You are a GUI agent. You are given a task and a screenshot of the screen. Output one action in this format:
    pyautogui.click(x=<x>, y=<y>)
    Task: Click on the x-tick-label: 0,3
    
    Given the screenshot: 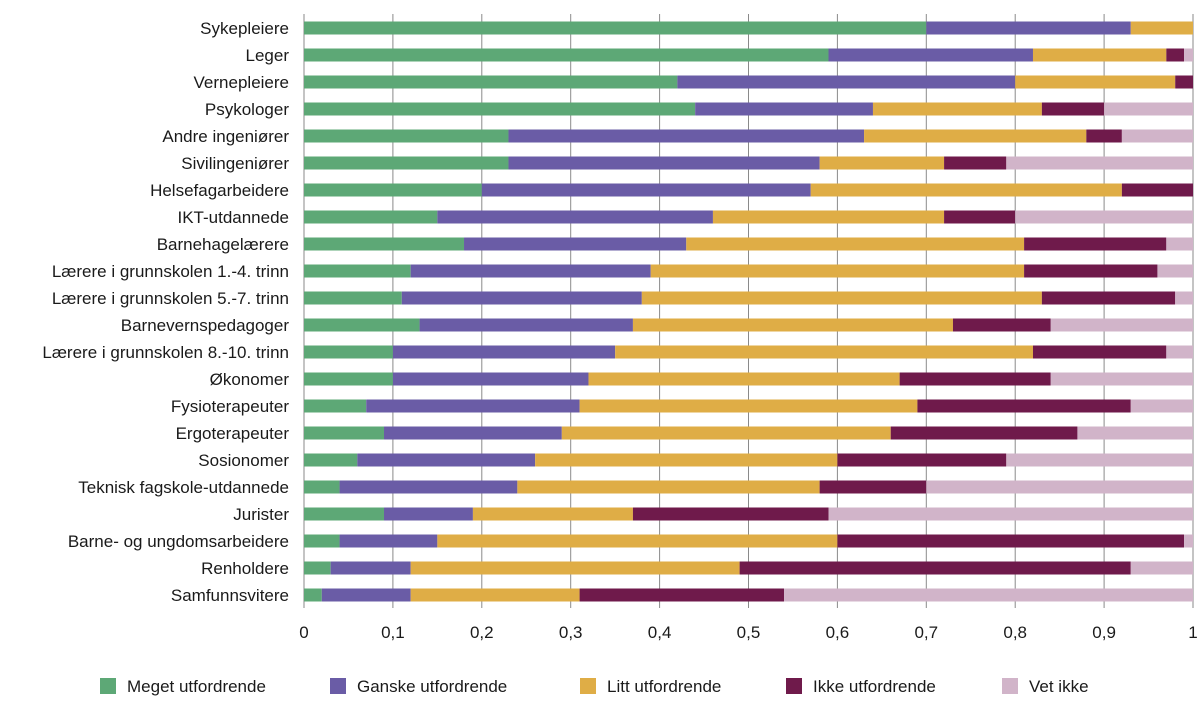 What is the action you would take?
    pyautogui.click(x=571, y=632)
    